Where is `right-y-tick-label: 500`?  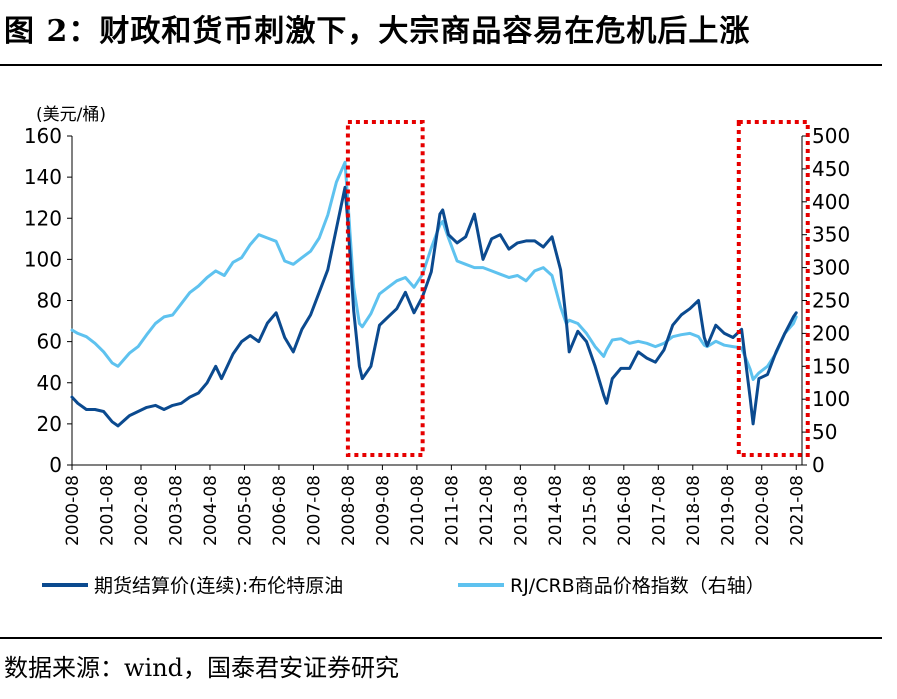
right-y-tick-label: 500 is located at coordinates (831, 136).